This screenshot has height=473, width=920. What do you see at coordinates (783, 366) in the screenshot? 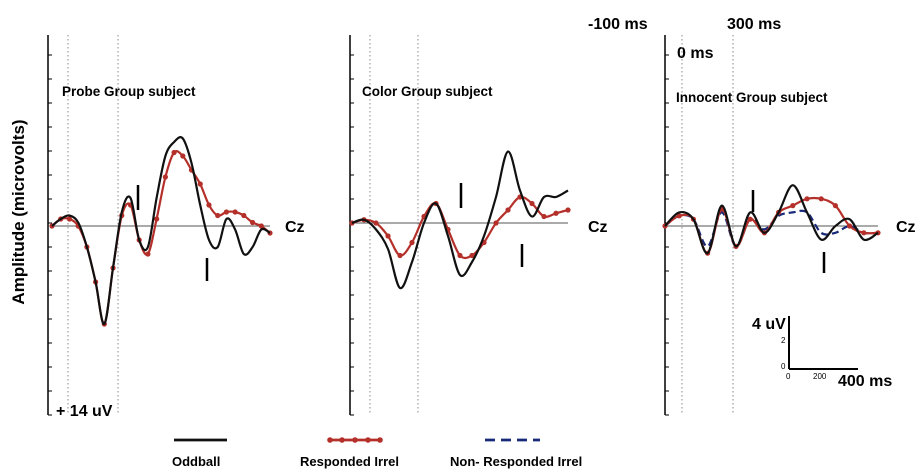
I see `scale-tick-0: 0` at bounding box center [783, 366].